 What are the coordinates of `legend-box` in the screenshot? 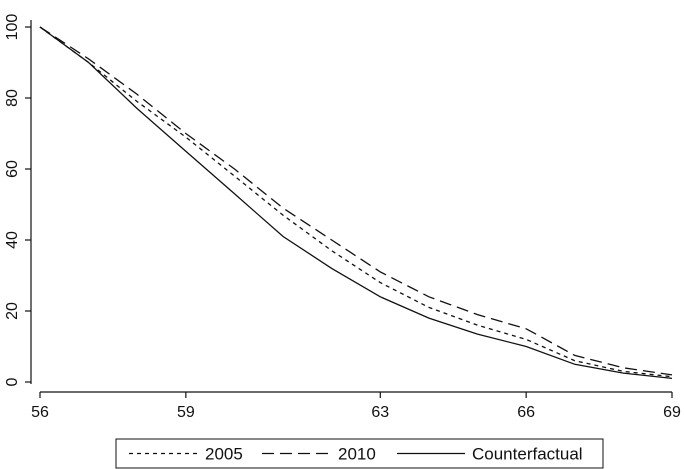 It's located at (359, 453).